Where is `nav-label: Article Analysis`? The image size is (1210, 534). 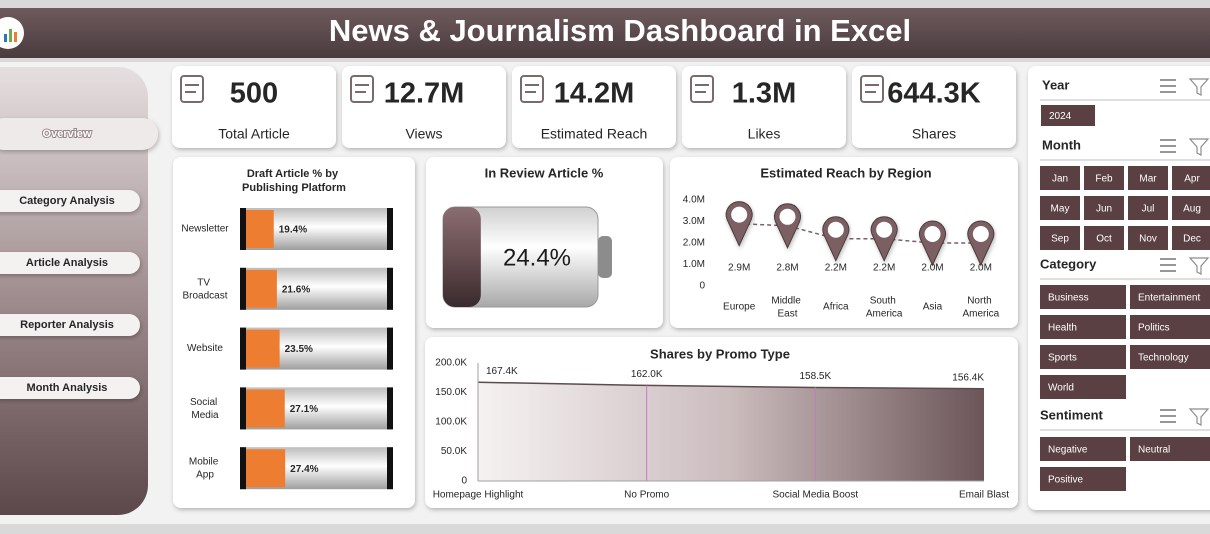 nav-label: Article Analysis is located at coordinates (67, 263).